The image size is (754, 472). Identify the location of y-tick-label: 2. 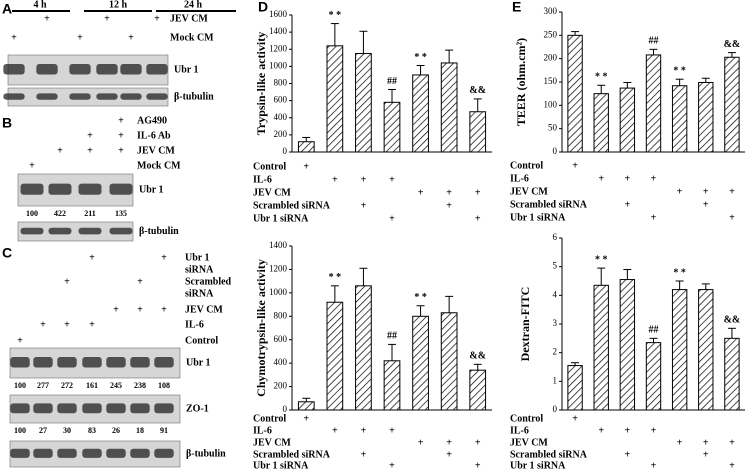
(555, 352).